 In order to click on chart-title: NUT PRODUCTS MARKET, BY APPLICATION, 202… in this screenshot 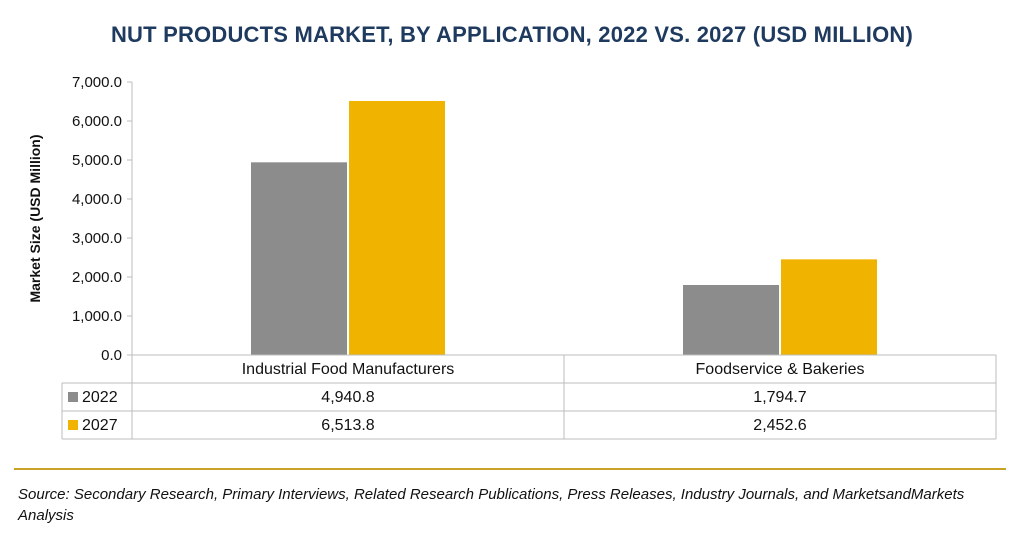, I will do `click(512, 34)`.